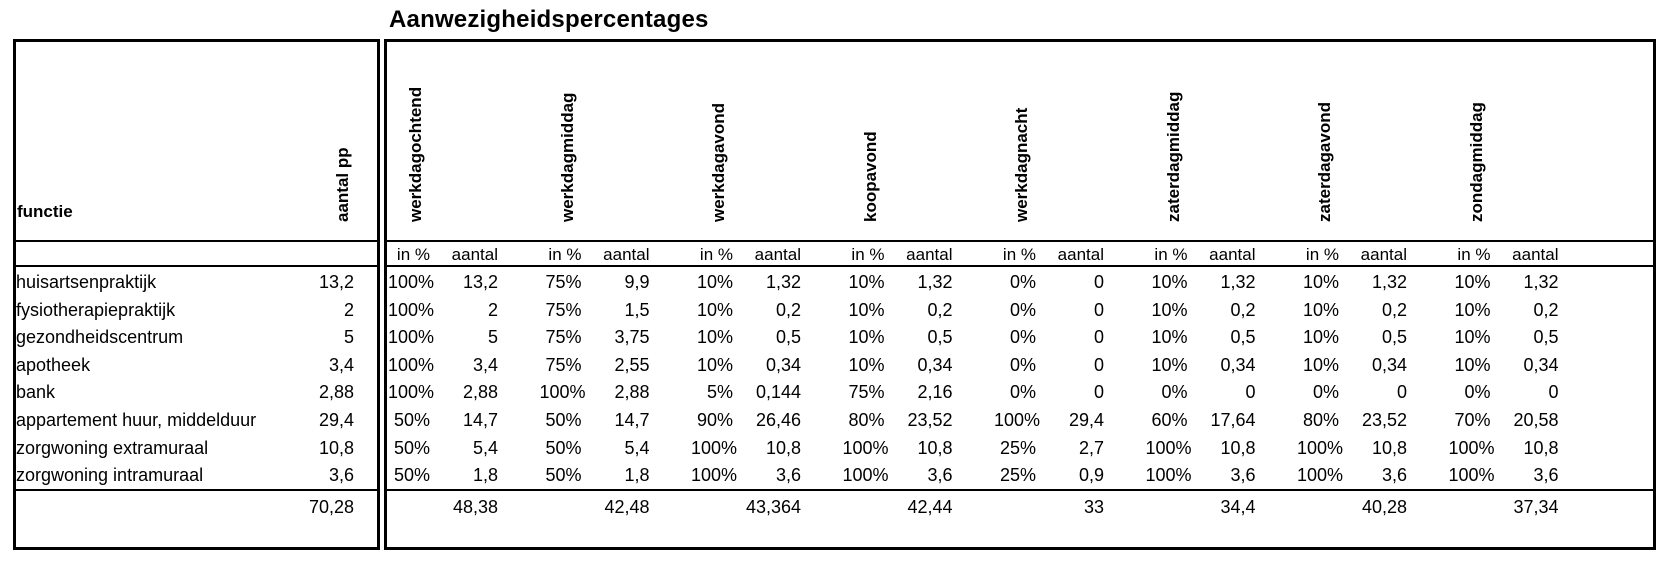 The width and height of the screenshot is (1662, 573). What do you see at coordinates (475, 507) in the screenshot?
I see `total-aantal: 48,38` at bounding box center [475, 507].